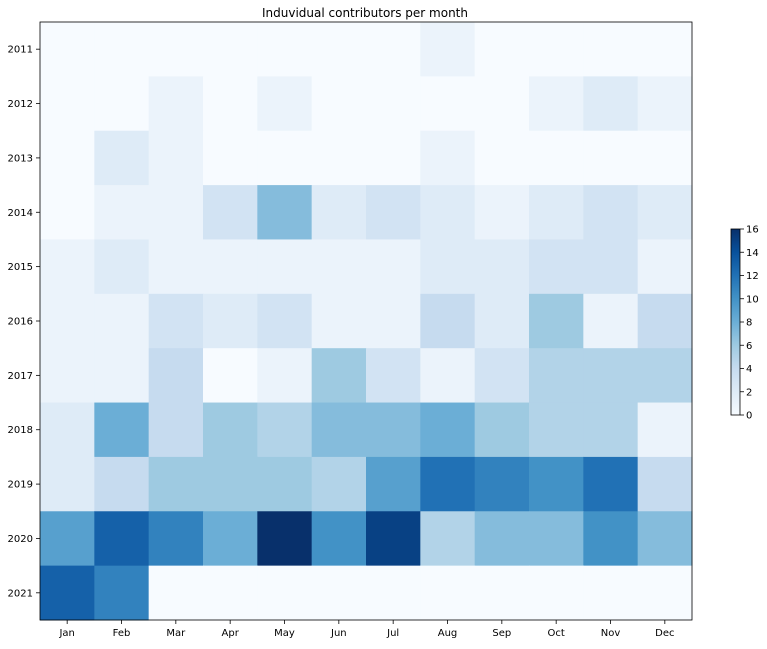  What do you see at coordinates (749, 416) in the screenshot?
I see `colorbar-tick-label-0: 0` at bounding box center [749, 416].